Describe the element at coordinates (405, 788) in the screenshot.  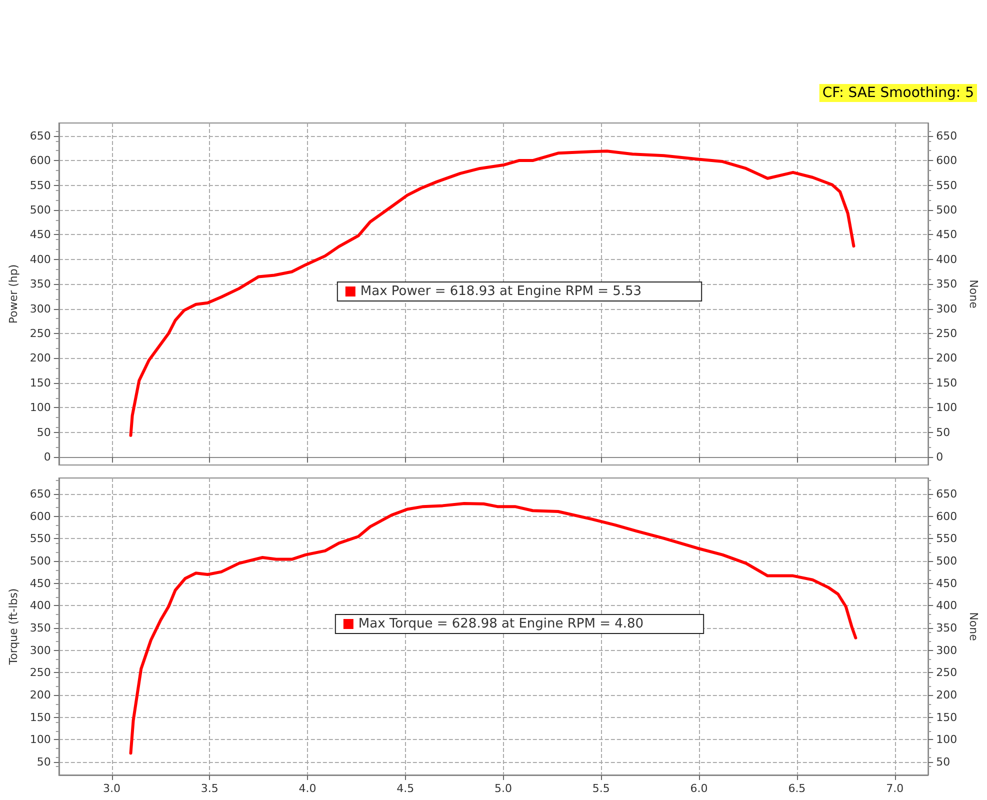
I see `x-tick-label: 4.5` at that location.